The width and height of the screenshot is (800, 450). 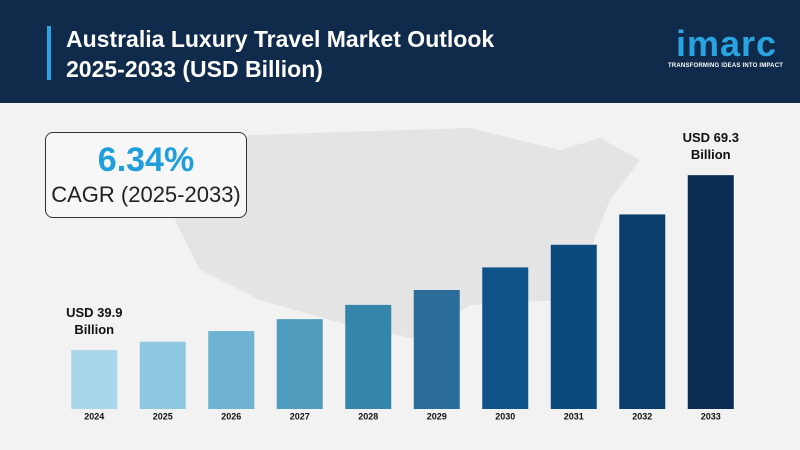 I want to click on accent-bar, so click(x=49, y=53).